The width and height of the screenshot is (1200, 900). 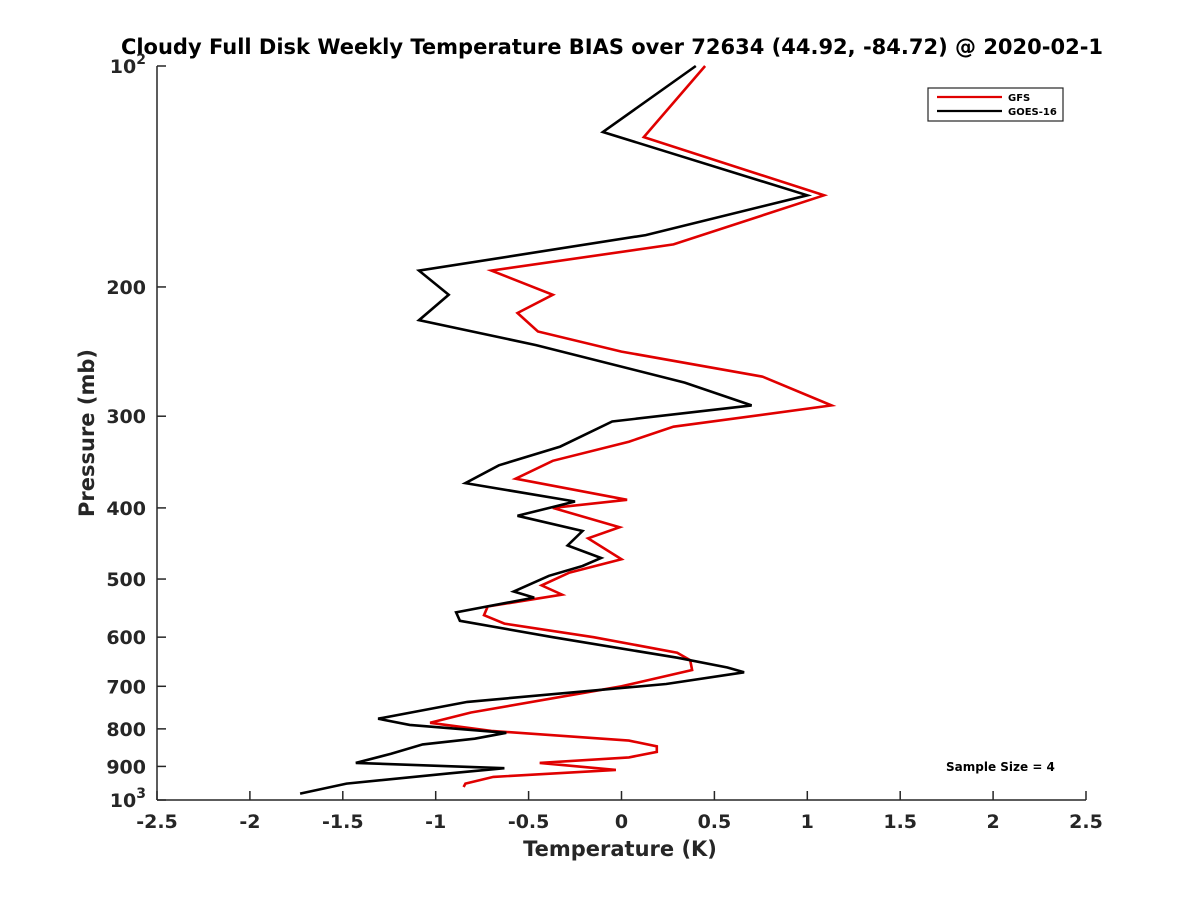 I want to click on y-tick-label: 900, so click(x=126, y=767).